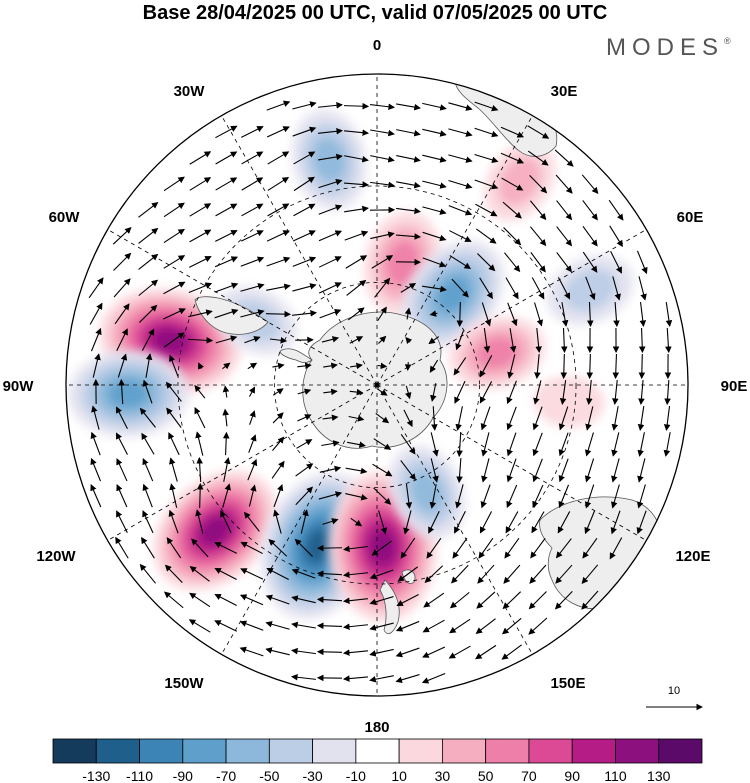 The image size is (750, 783). What do you see at coordinates (19, 386) in the screenshot?
I see `lon-label-90w: 90W` at bounding box center [19, 386].